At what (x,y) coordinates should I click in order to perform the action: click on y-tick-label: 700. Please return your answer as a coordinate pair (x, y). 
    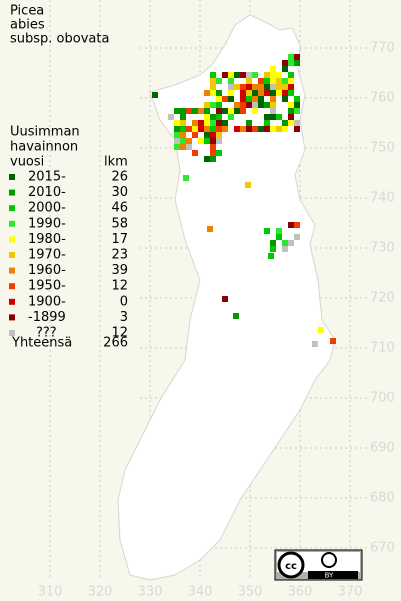
    Looking at the image, I should click on (382, 398).